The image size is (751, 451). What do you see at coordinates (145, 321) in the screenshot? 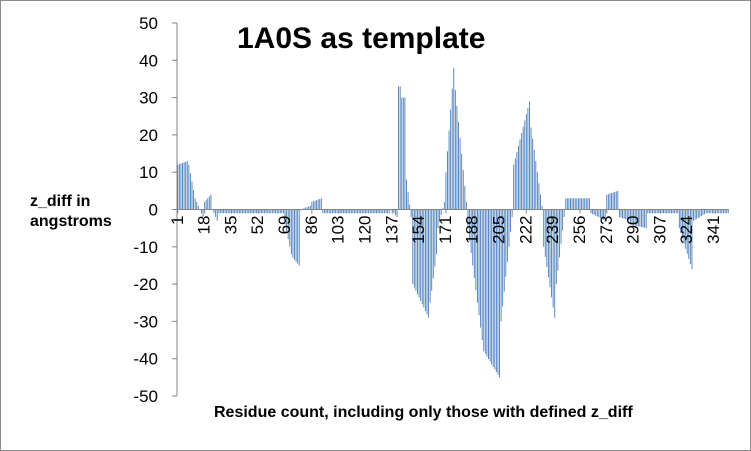
I see `y-tick-label: -30` at bounding box center [145, 321].